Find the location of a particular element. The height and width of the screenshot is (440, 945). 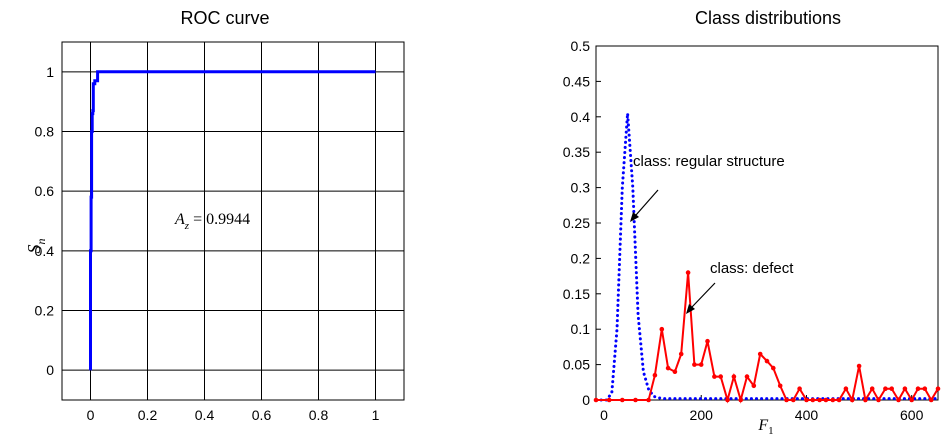

cd-y-tick-label: 0.3 is located at coordinates (581, 188).